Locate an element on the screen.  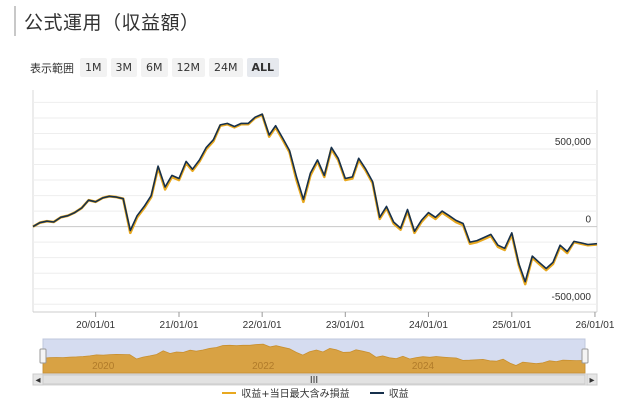
navigator-year-label: 2022 is located at coordinates (263, 366).